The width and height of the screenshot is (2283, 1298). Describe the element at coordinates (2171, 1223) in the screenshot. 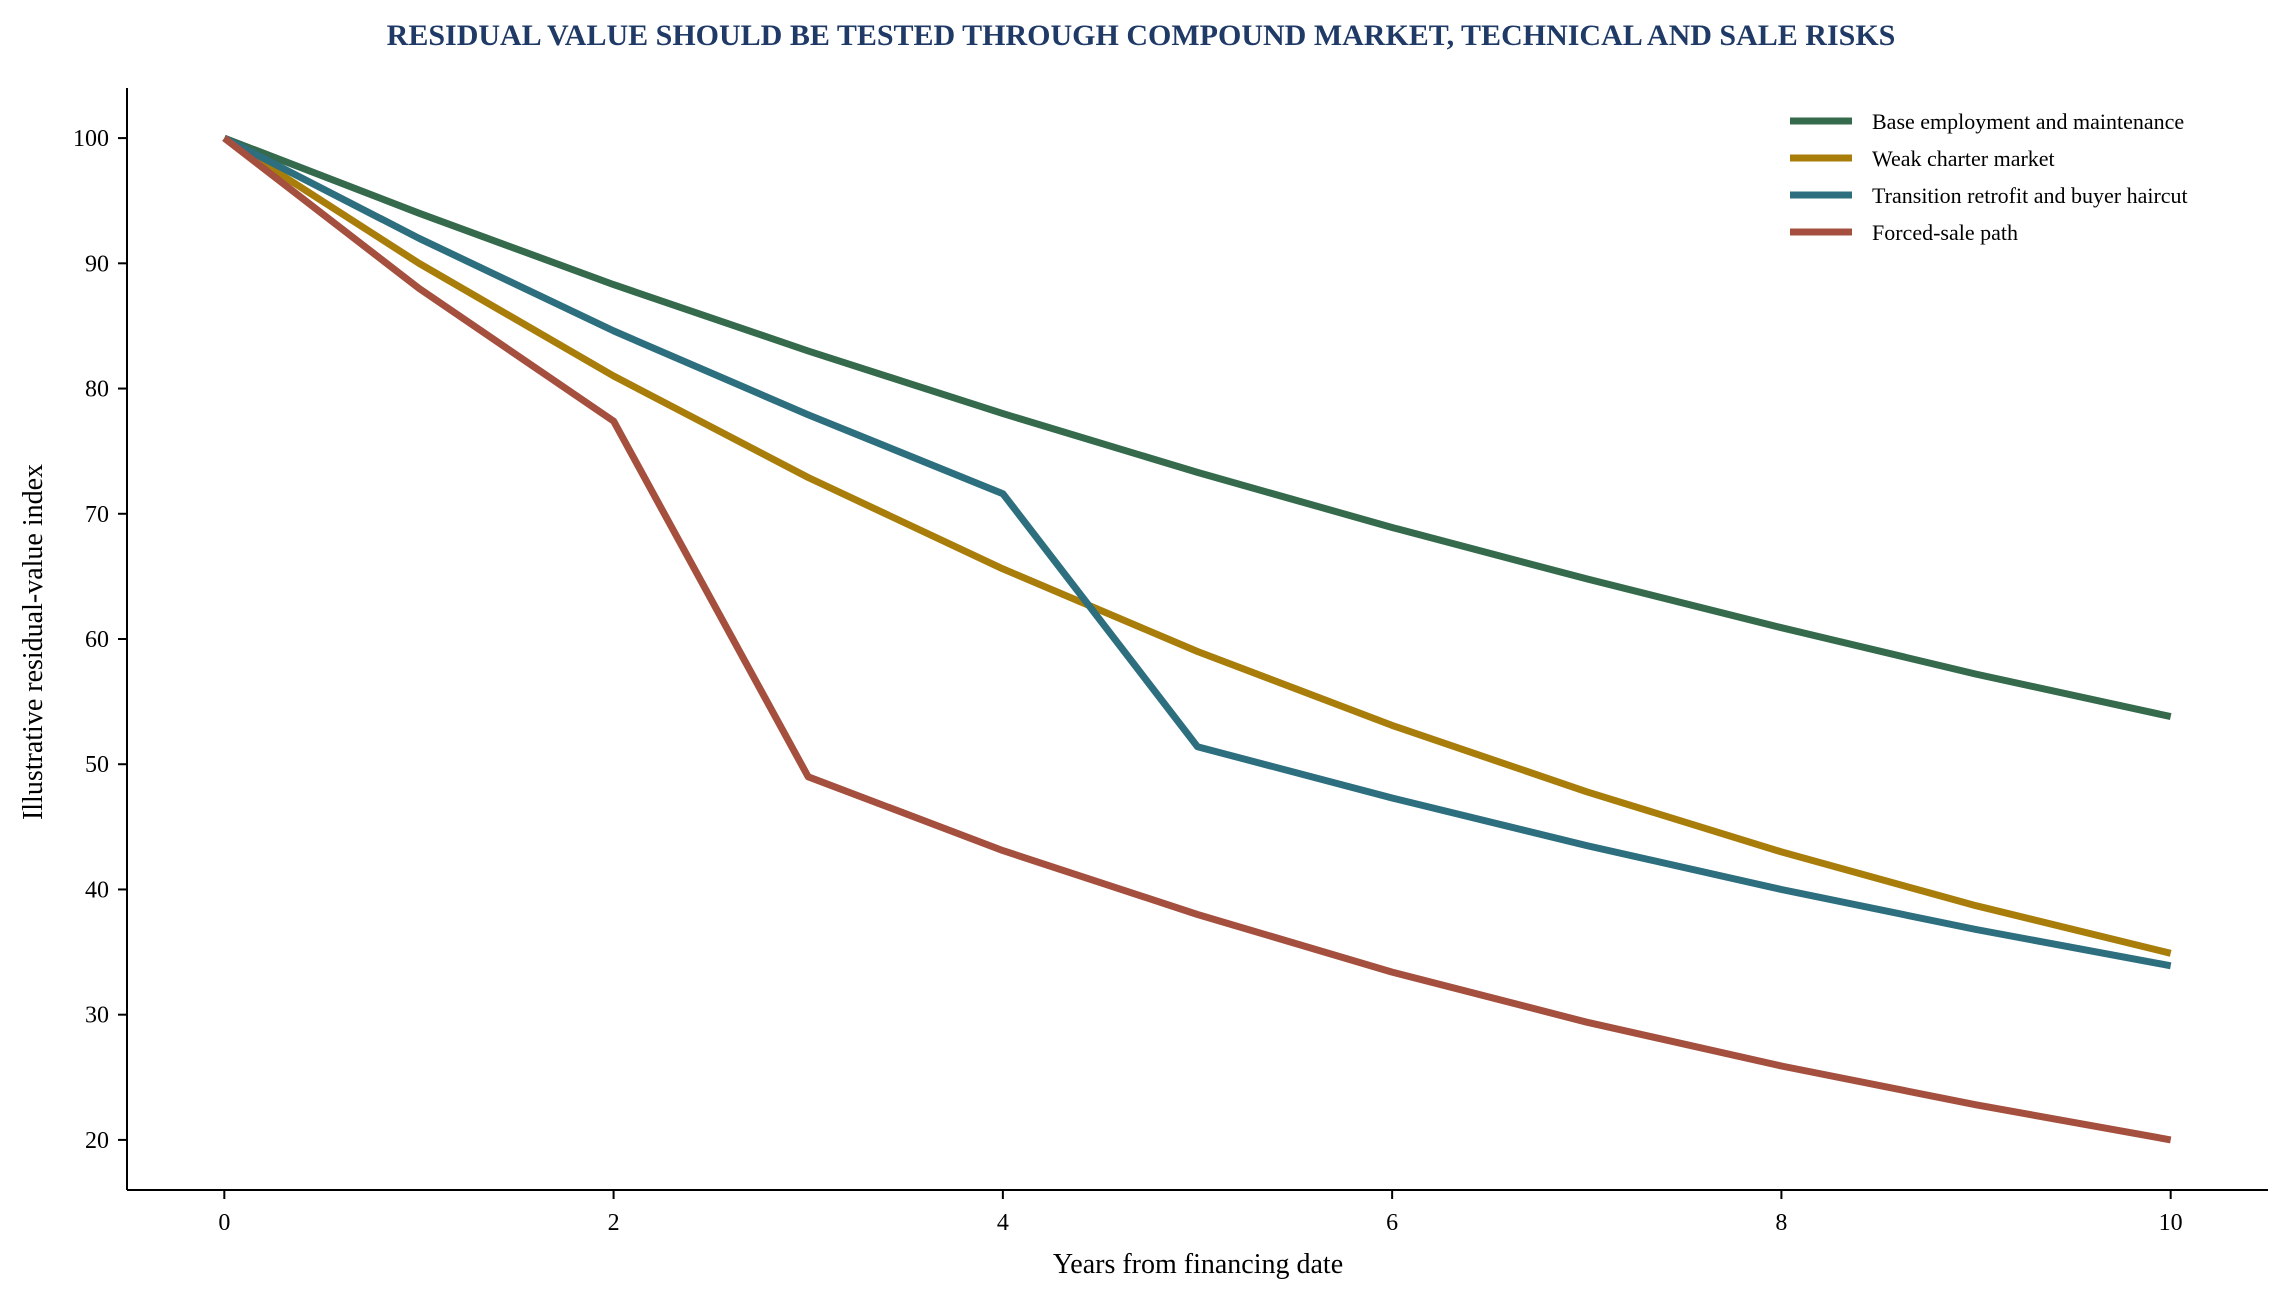

I see `x-tick-label: 10` at that location.